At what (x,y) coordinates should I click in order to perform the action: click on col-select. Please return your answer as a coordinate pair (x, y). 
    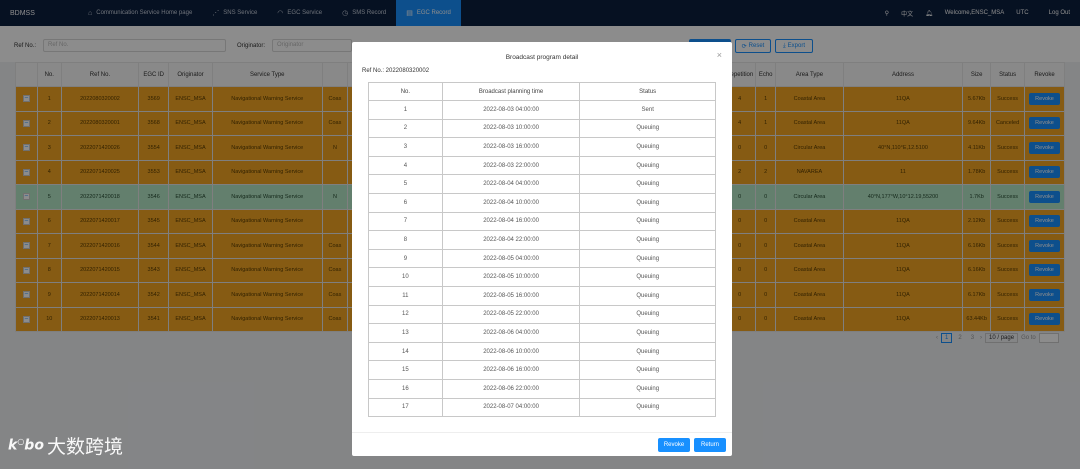
    Looking at the image, I should click on (26, 74).